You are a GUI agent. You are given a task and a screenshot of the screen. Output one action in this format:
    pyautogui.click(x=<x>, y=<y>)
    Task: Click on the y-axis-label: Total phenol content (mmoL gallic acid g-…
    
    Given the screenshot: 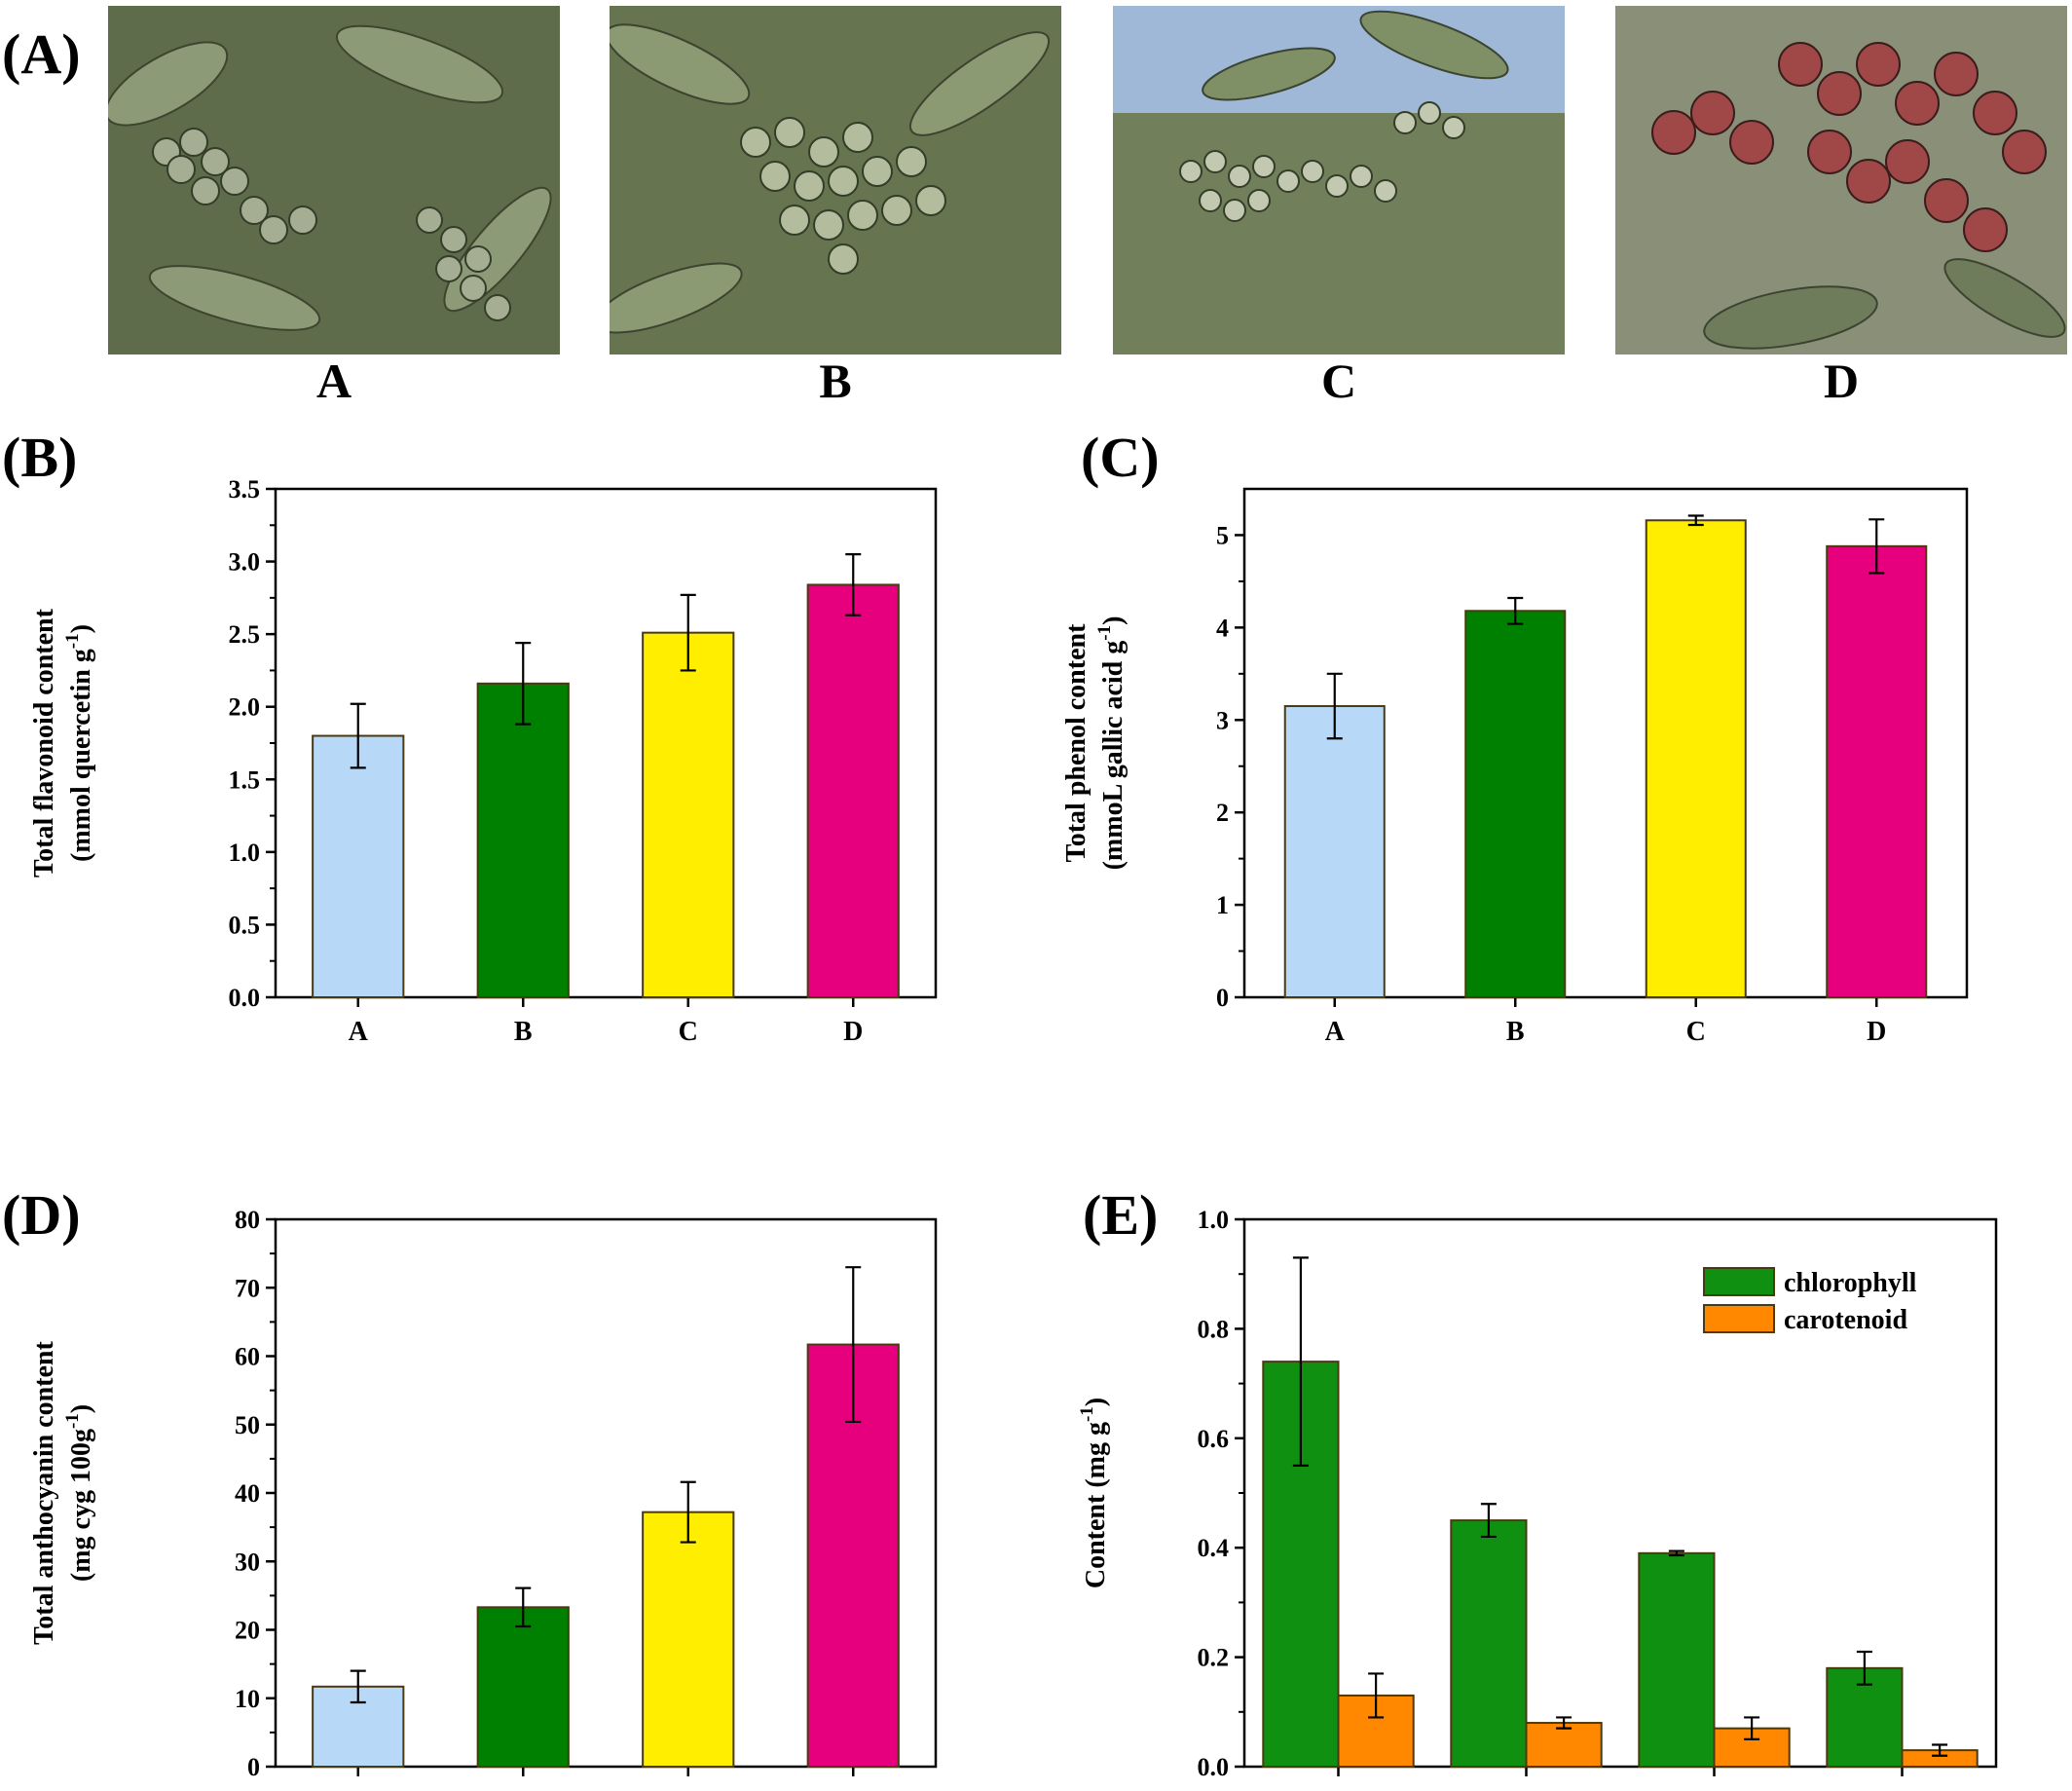 What is the action you would take?
    pyautogui.click(x=1094, y=743)
    